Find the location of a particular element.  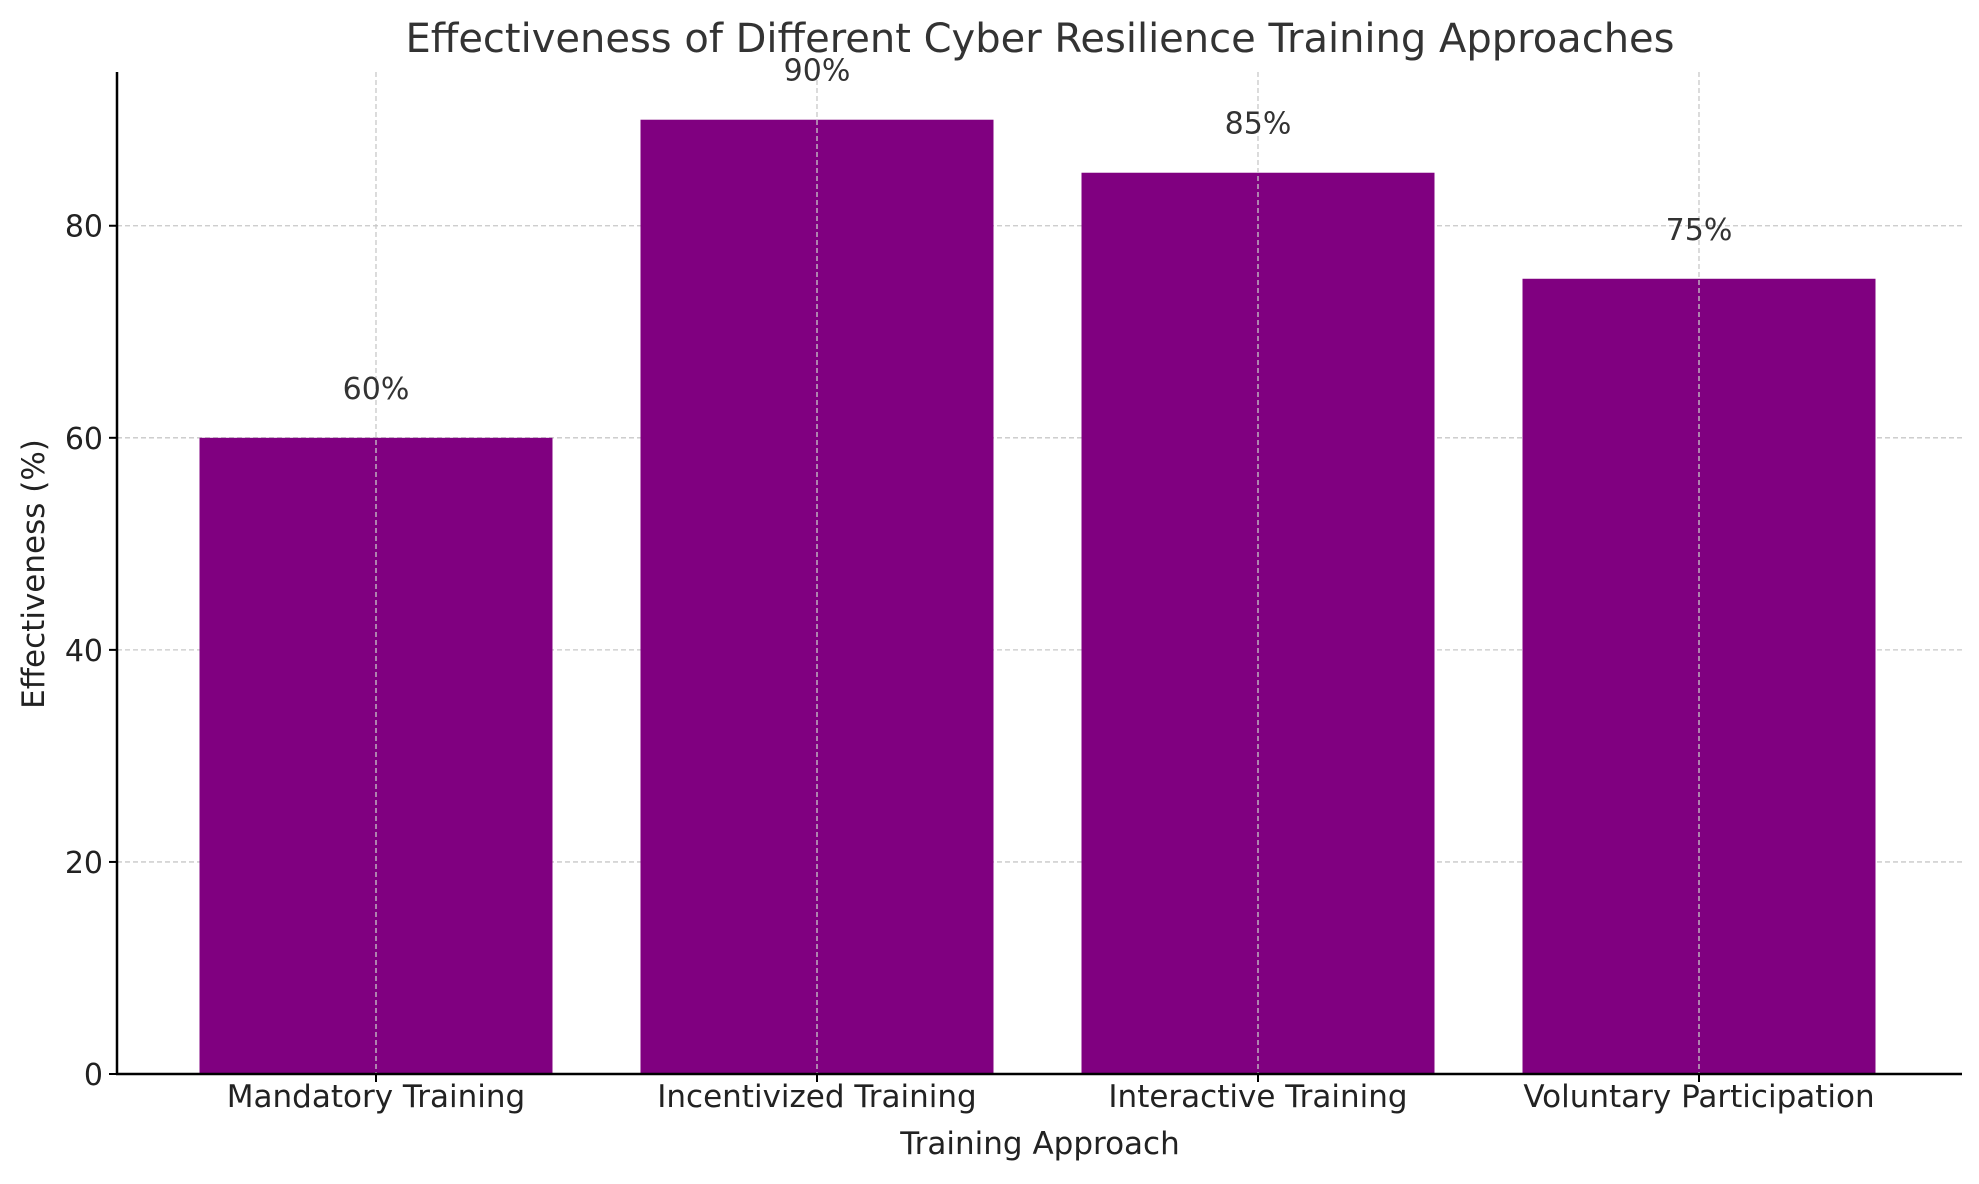

y-tick-label-80: 80 is located at coordinates (84, 227).